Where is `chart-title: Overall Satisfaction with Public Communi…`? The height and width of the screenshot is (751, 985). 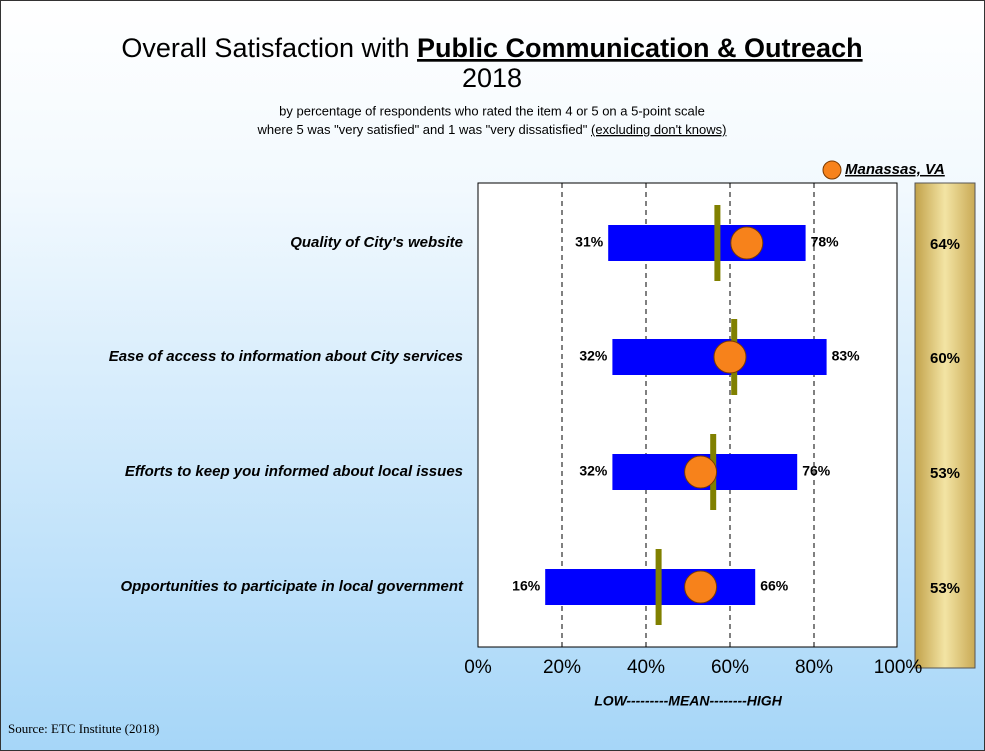
chart-title: Overall Satisfaction with Public Communi… is located at coordinates (491, 48).